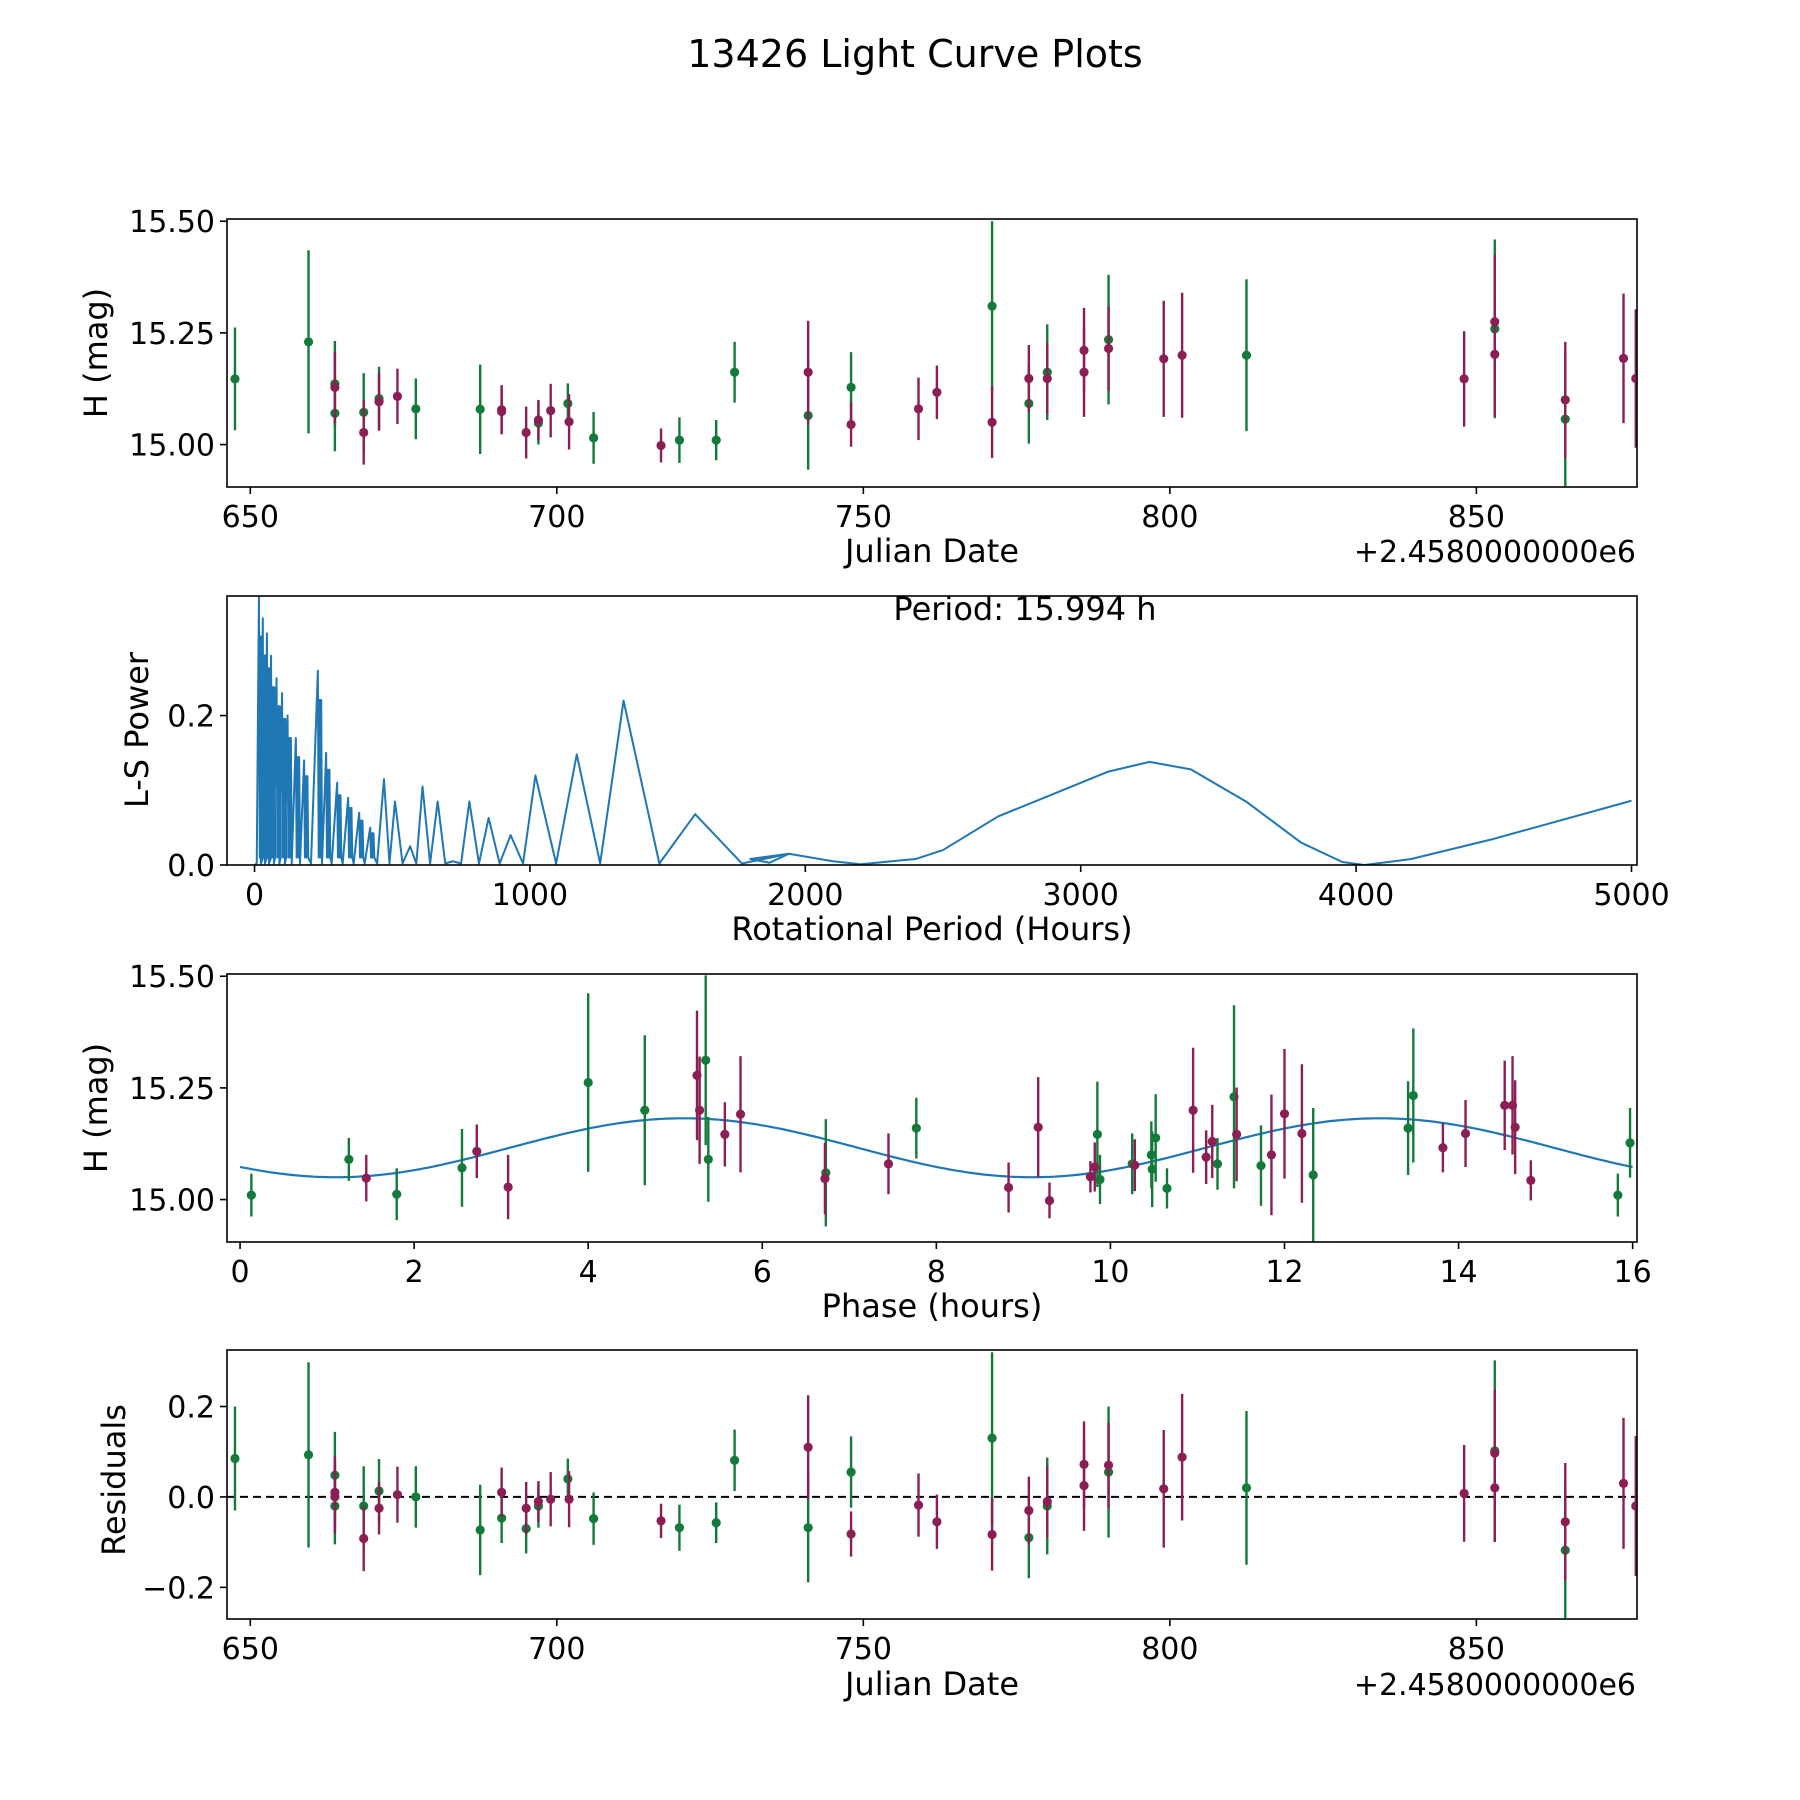 Image resolution: width=1800 pixels, height=1800 pixels. Describe the element at coordinates (936, 1272) in the screenshot. I see `x-tick-label: 8` at that location.